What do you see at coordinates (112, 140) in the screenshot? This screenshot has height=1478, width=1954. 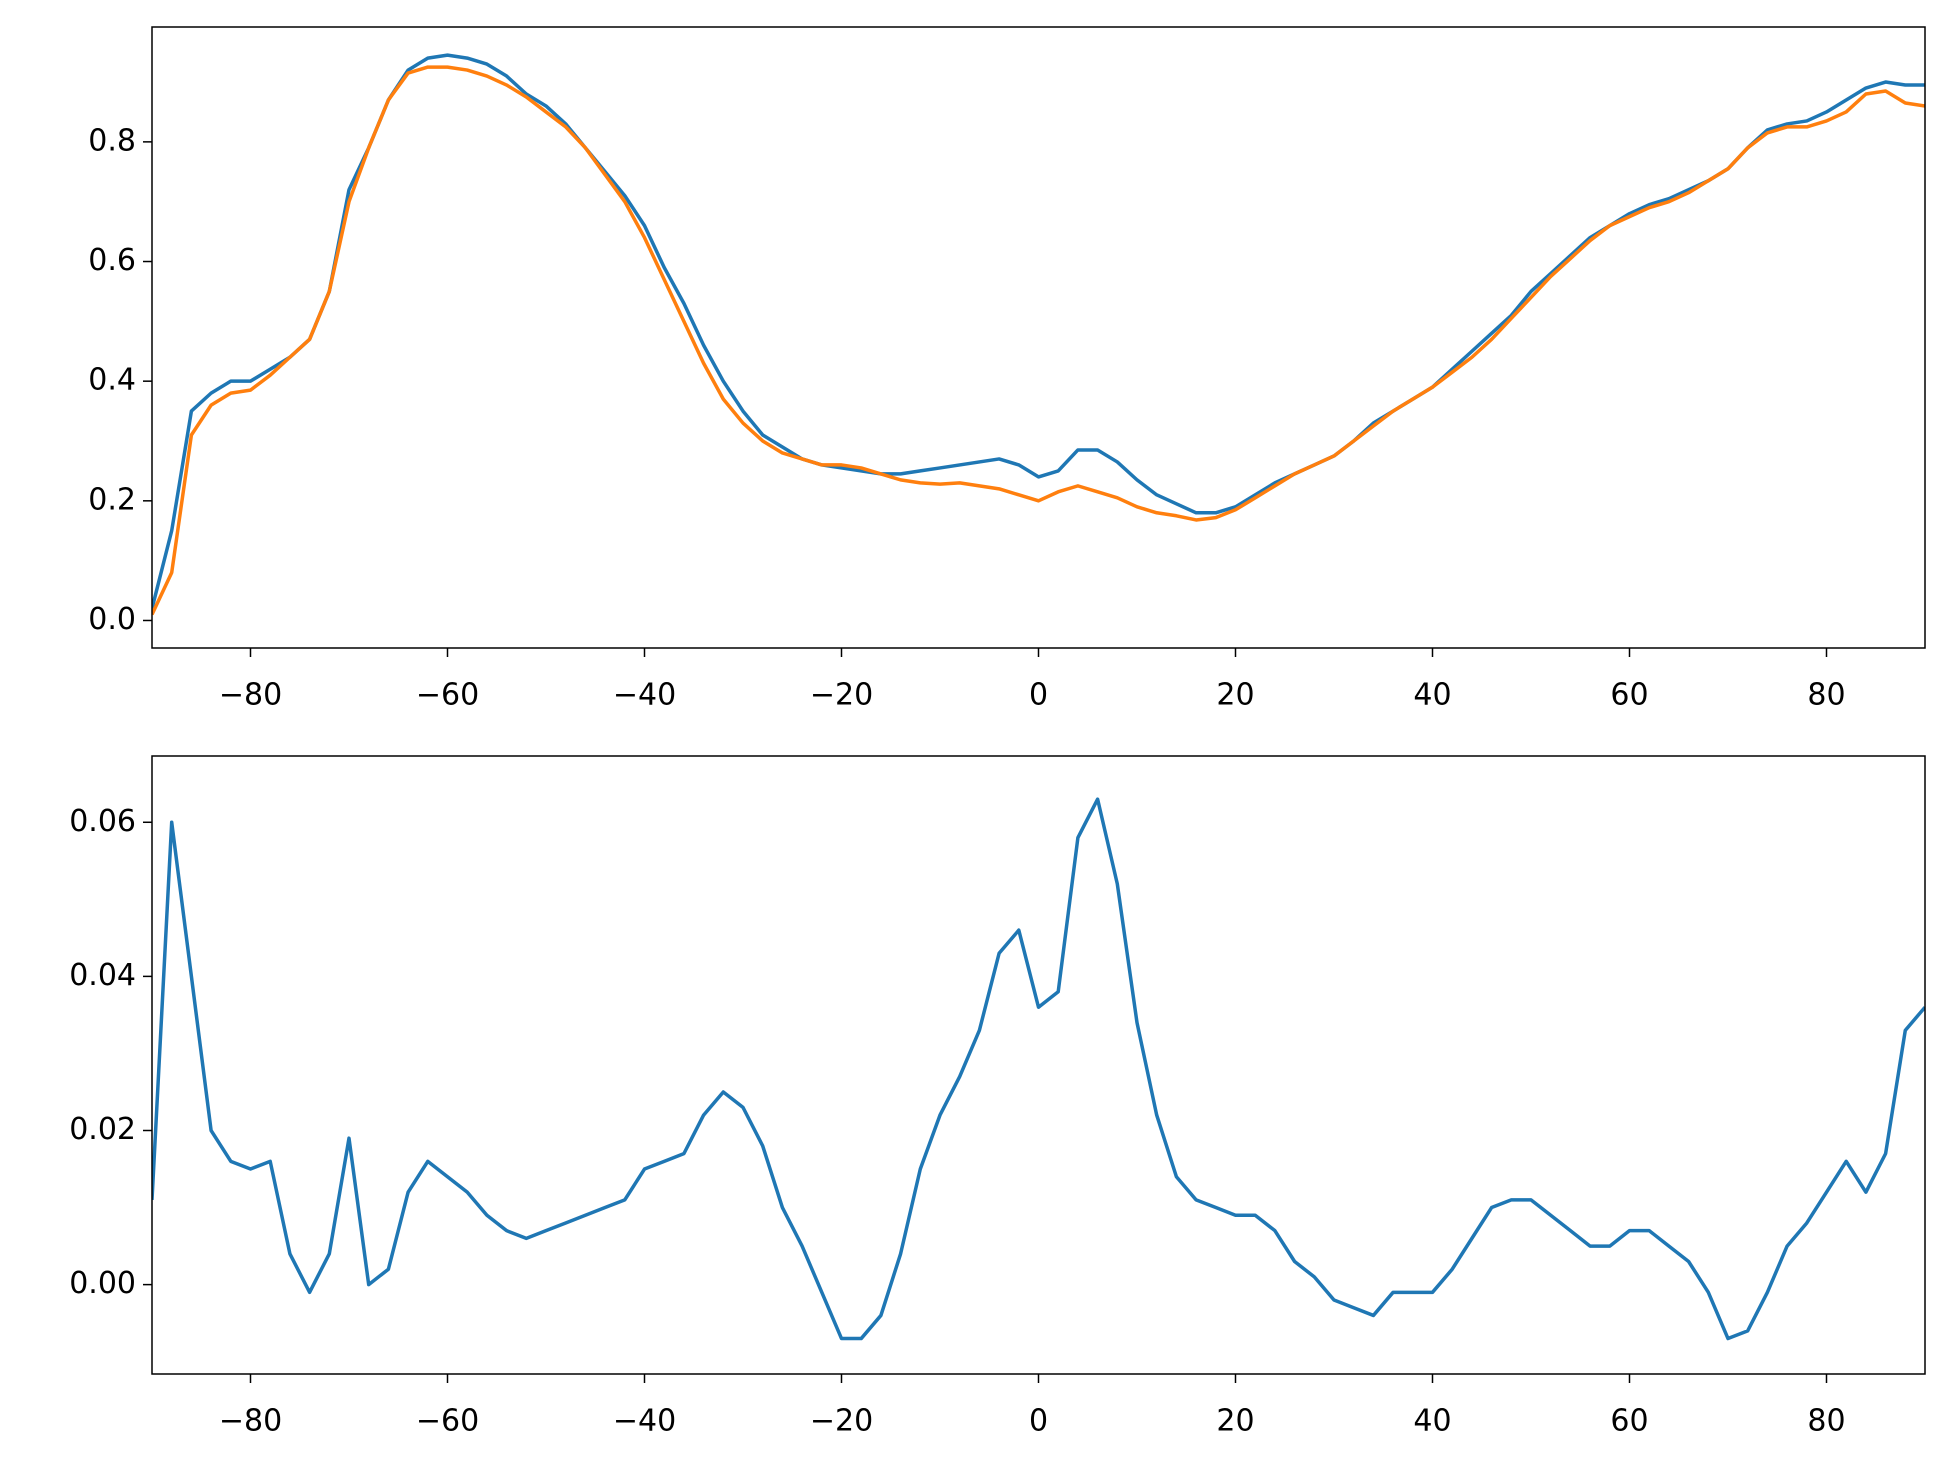 I see `y-tick-label: 0.8` at bounding box center [112, 140].